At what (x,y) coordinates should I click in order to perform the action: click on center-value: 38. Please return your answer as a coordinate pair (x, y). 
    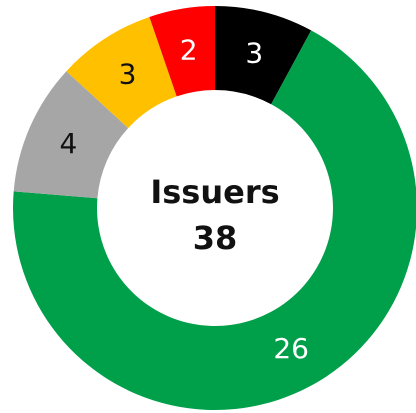
    Looking at the image, I should click on (215, 238).